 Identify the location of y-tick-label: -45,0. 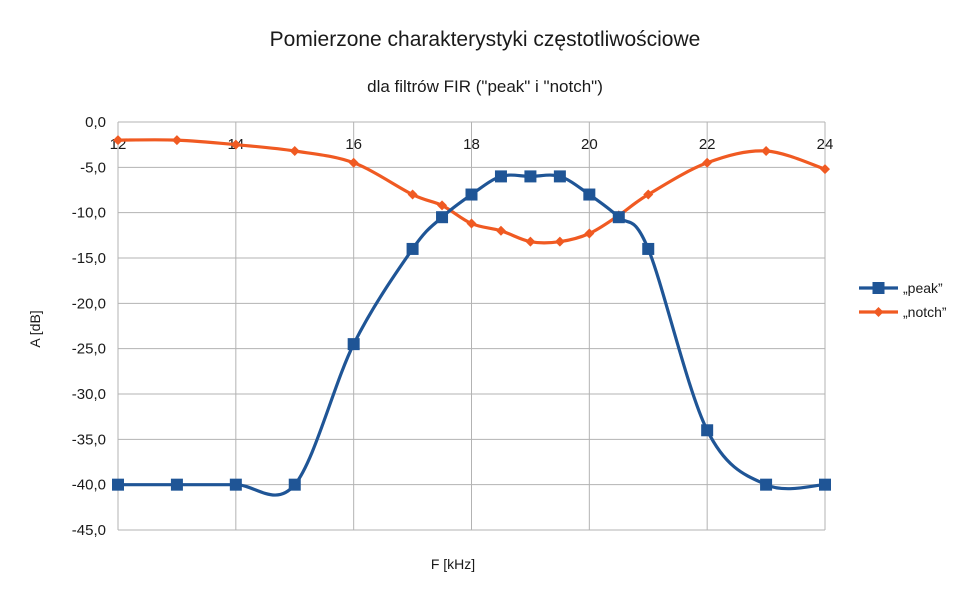
(89, 530).